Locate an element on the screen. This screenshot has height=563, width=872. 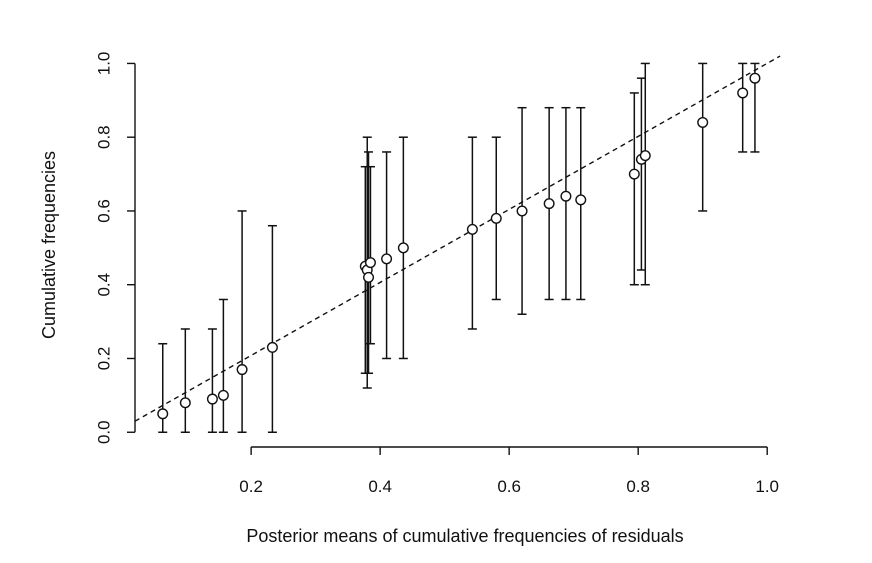
y-tick-label: 0.6 is located at coordinates (103, 211).